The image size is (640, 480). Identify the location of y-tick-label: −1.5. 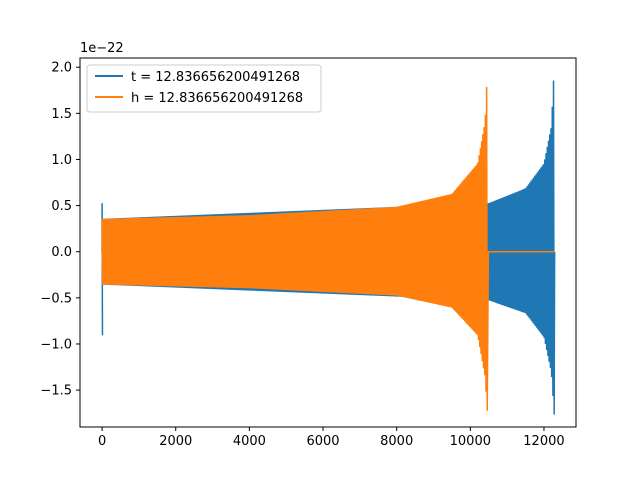
(56, 391).